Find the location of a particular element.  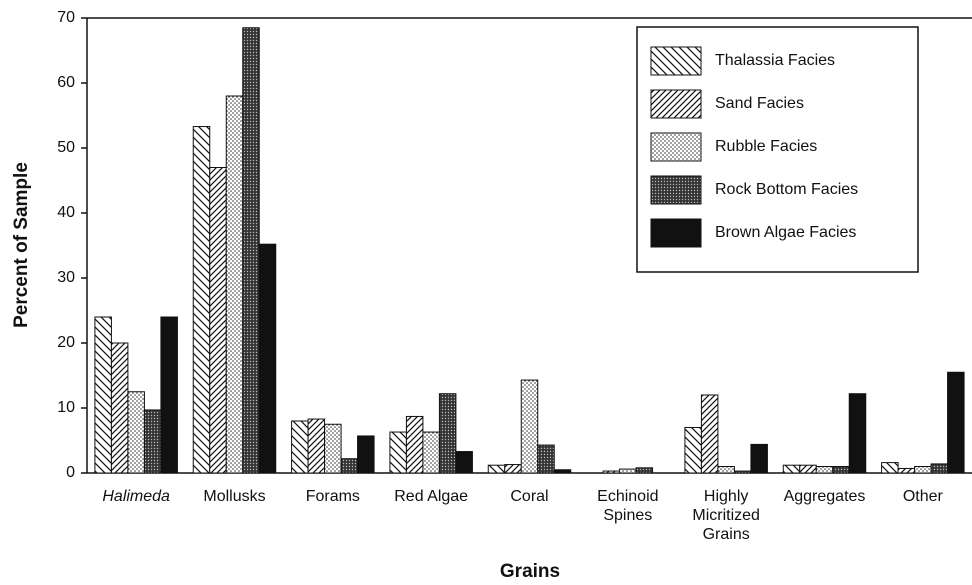

x-tick-label: Red Algae is located at coordinates (431, 496).